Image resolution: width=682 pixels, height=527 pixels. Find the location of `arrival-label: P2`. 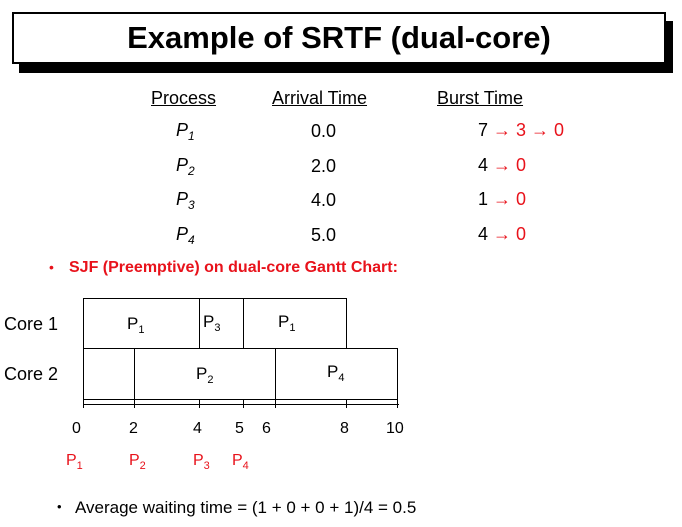

arrival-label: P2 is located at coordinates (137, 462).